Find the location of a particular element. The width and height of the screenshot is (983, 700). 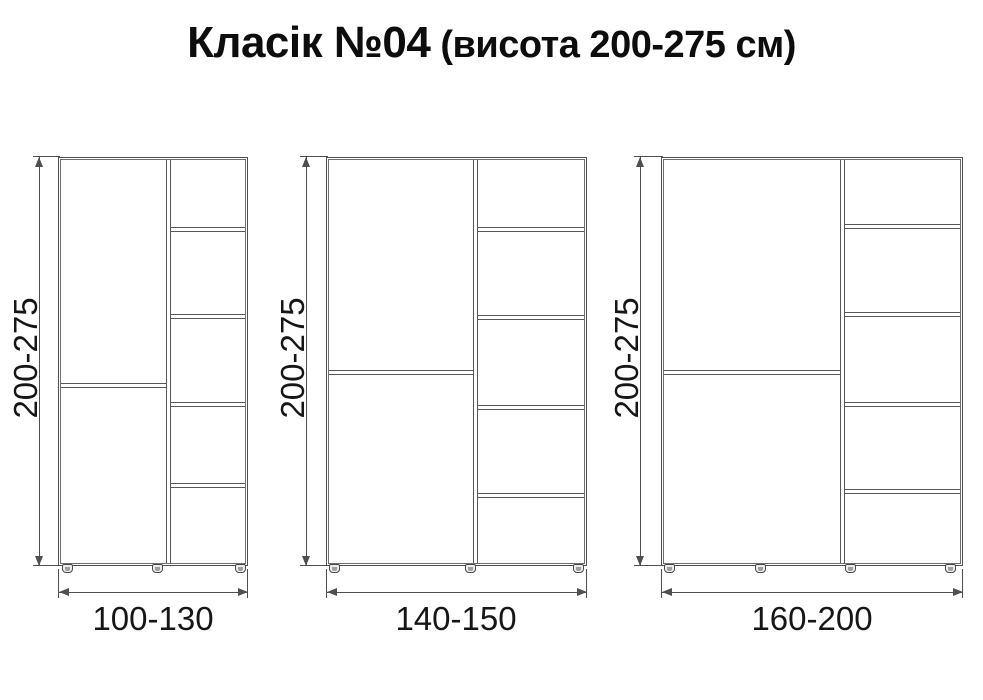

carcass-inner-line is located at coordinates (153, 361).